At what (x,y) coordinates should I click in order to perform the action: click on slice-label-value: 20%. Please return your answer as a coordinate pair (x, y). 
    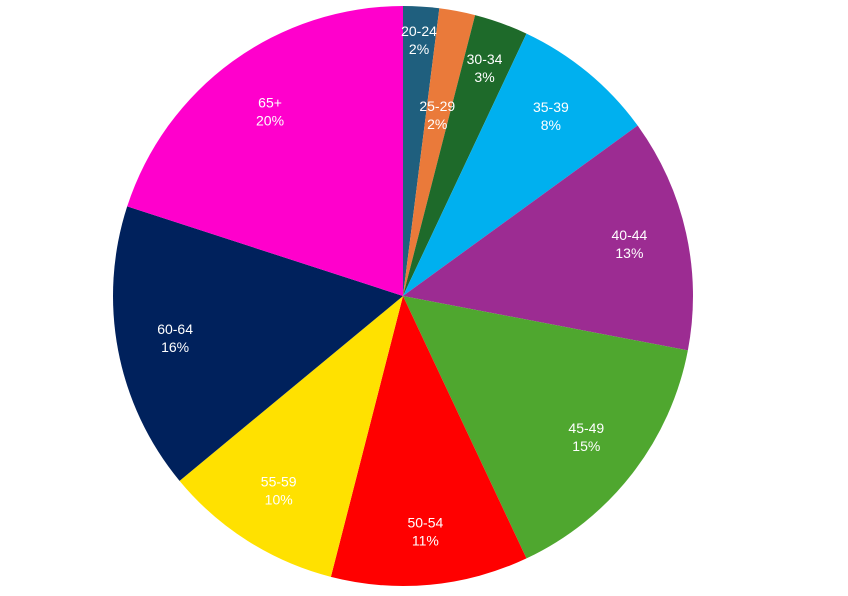
    Looking at the image, I should click on (270, 121).